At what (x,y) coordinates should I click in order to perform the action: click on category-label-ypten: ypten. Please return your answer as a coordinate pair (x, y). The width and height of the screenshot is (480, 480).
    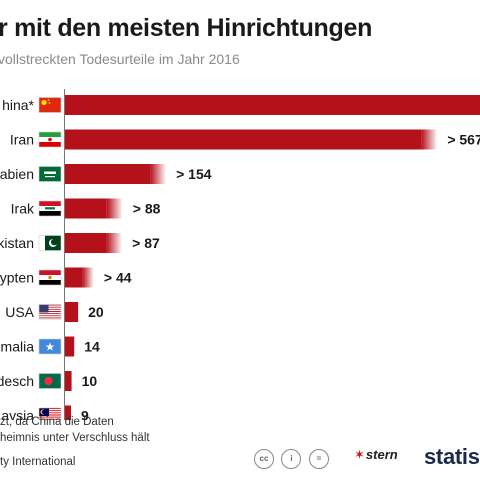
    Looking at the image, I should click on (17, 278).